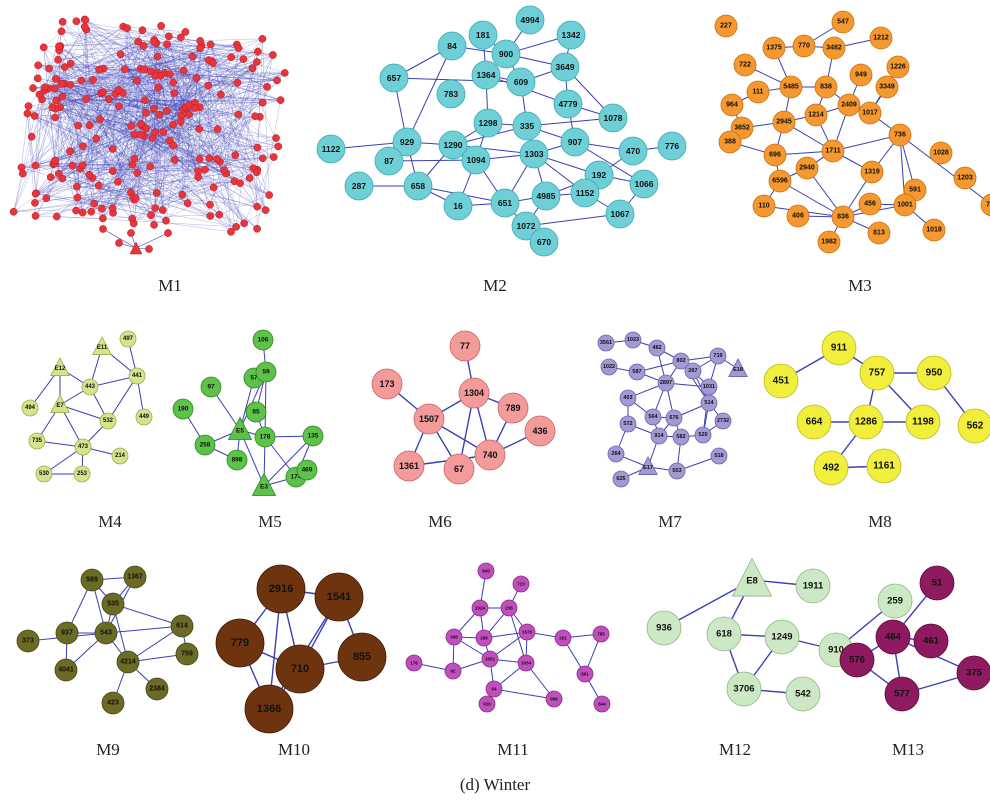  Describe the element at coordinates (429, 419) in the screenshot. I see `network-node: 1507` at that location.